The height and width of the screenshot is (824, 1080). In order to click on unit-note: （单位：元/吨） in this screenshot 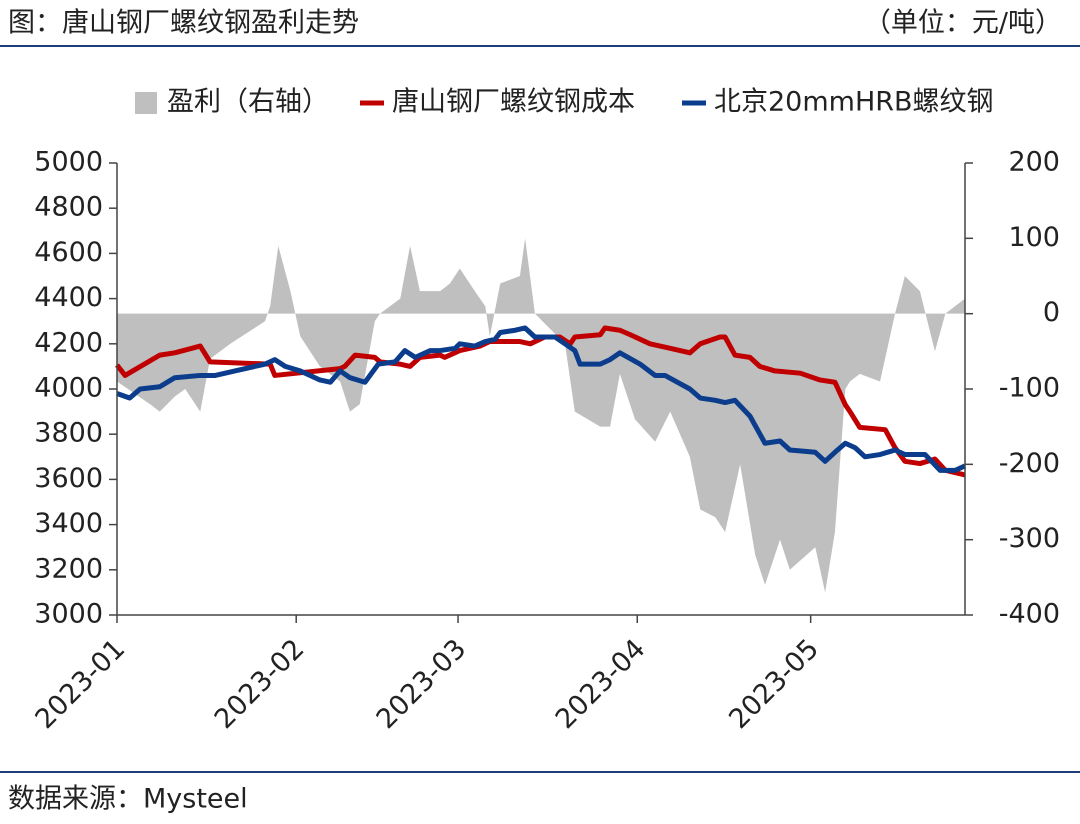, I will do `click(963, 23)`.